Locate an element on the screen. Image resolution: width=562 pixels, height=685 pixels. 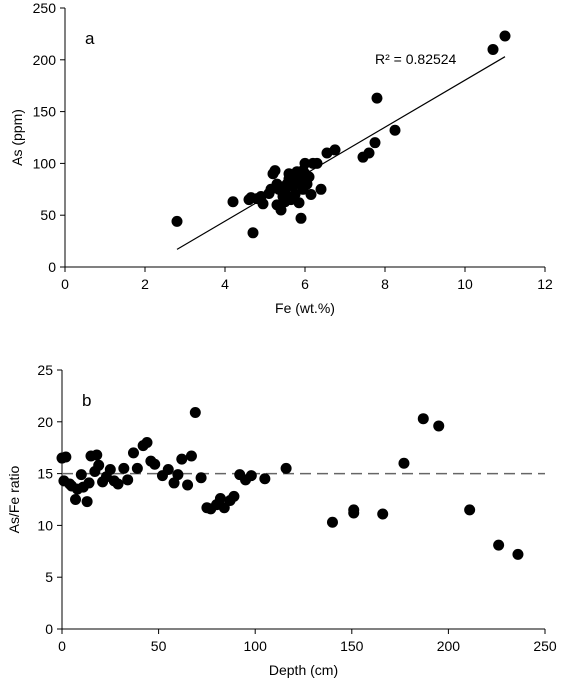
panel-a-x-tick-label: 2 is located at coordinates (145, 284).